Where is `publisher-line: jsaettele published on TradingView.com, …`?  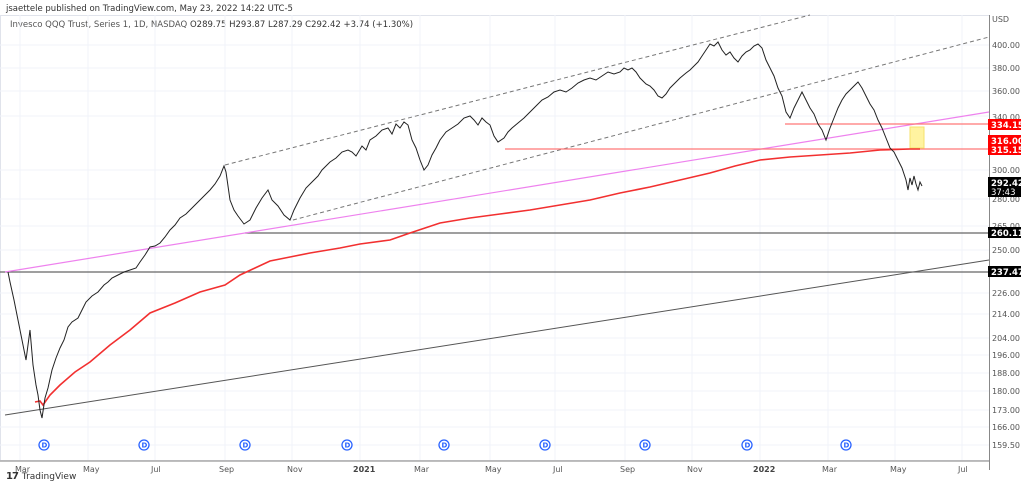
publisher-line: jsaettele published on TradingView.com, … is located at coordinates (149, 9).